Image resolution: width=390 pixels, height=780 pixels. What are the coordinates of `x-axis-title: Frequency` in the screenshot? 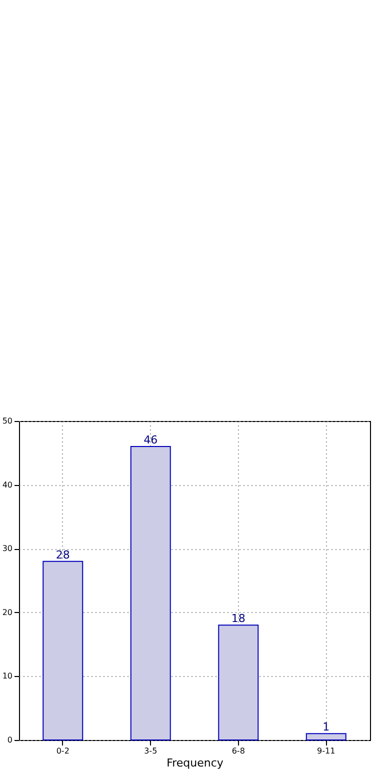 It's located at (195, 763).